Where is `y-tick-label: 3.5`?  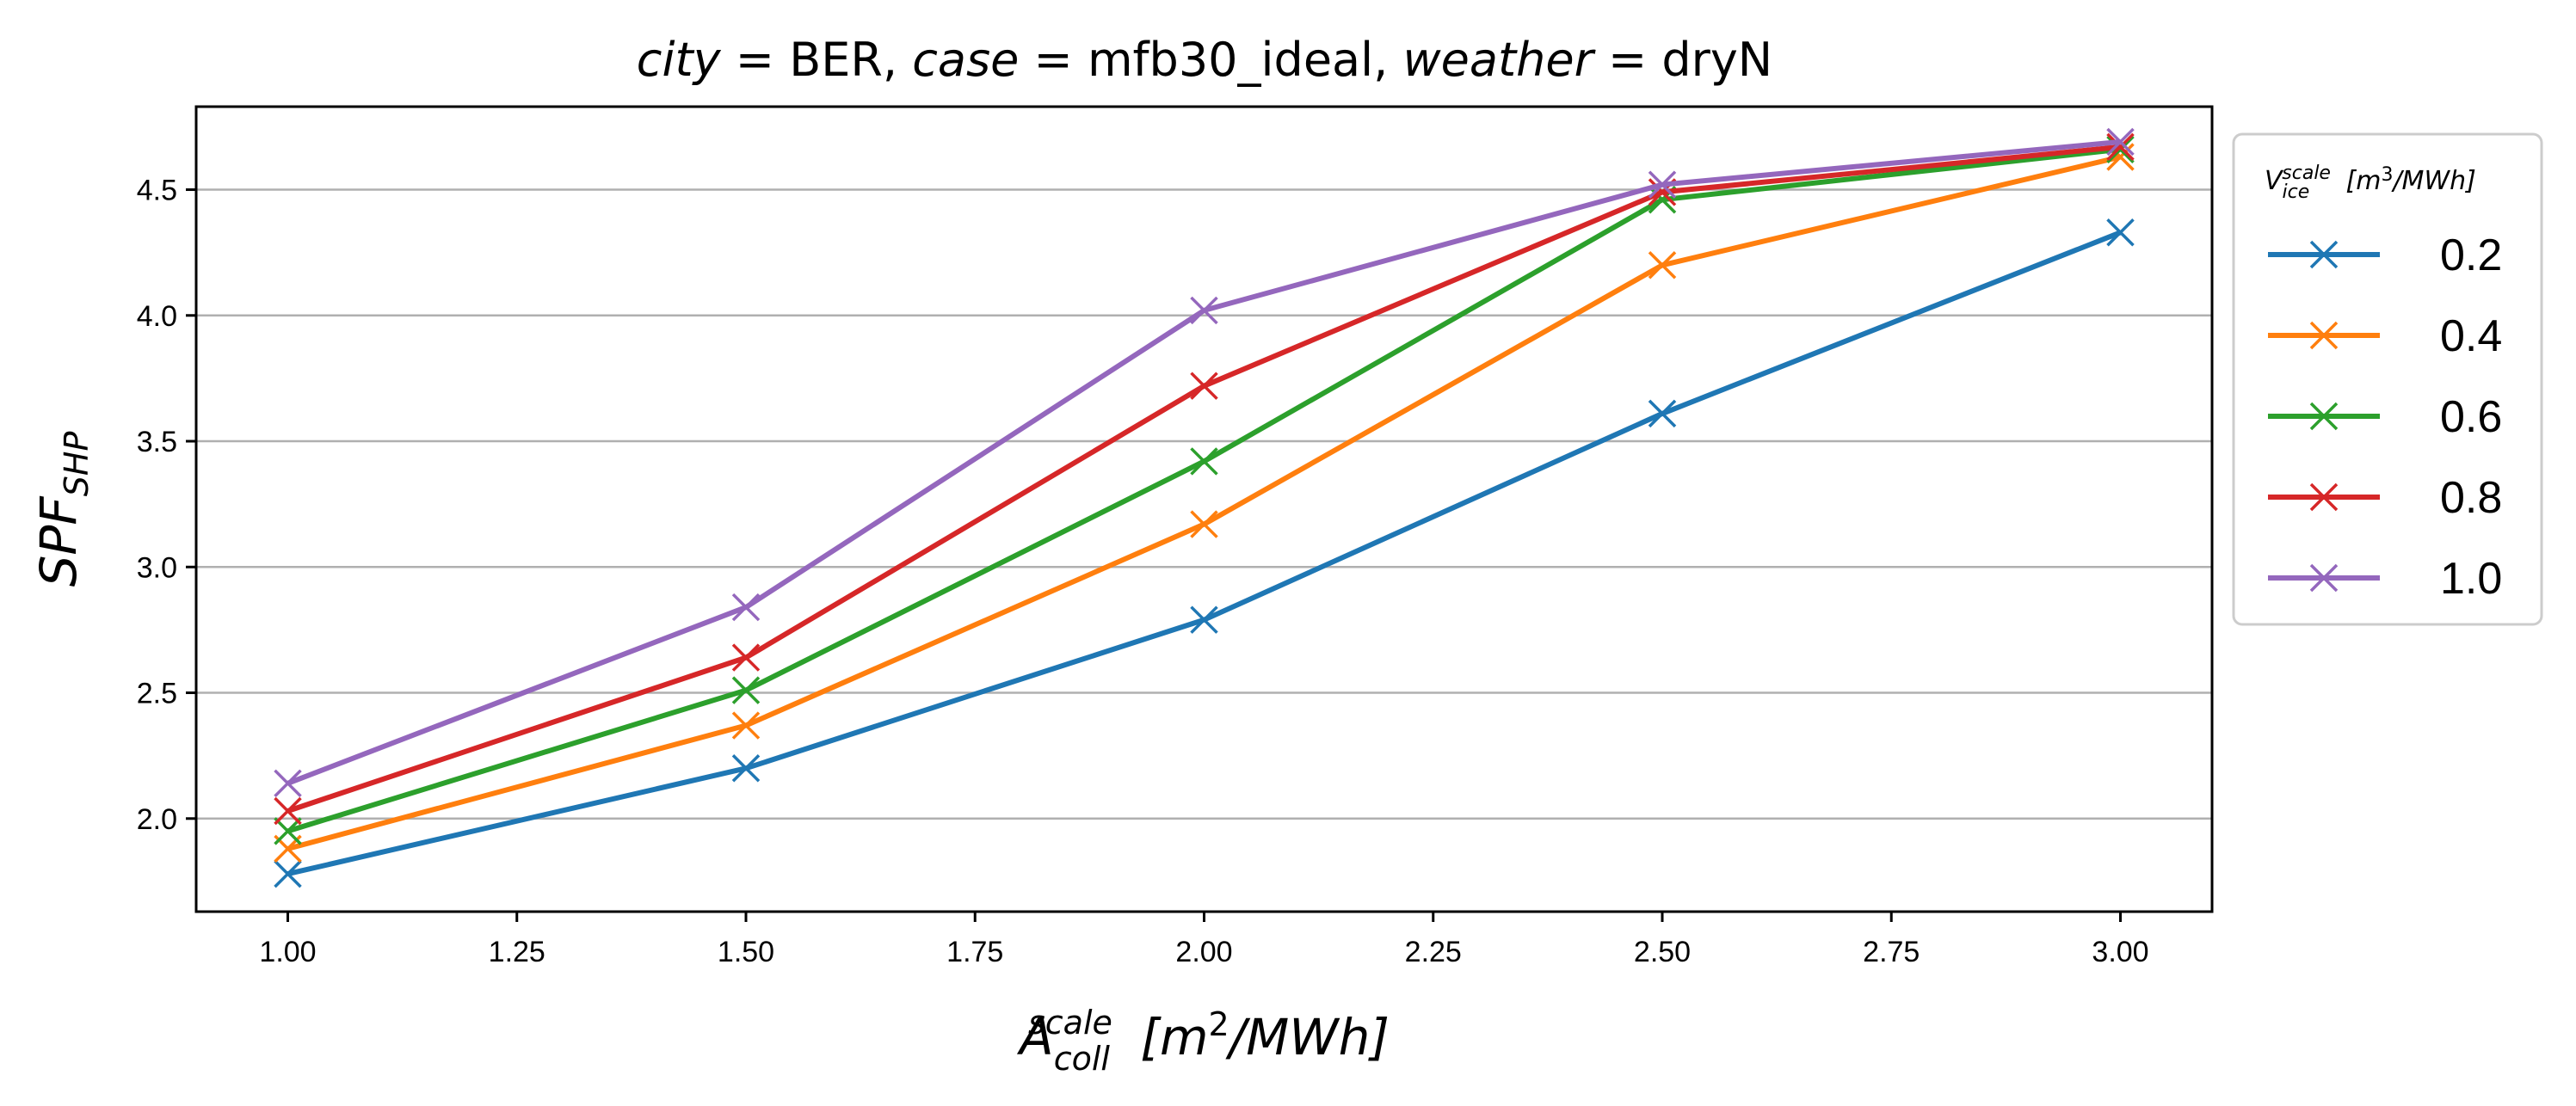 y-tick-label: 3.5 is located at coordinates (157, 442).